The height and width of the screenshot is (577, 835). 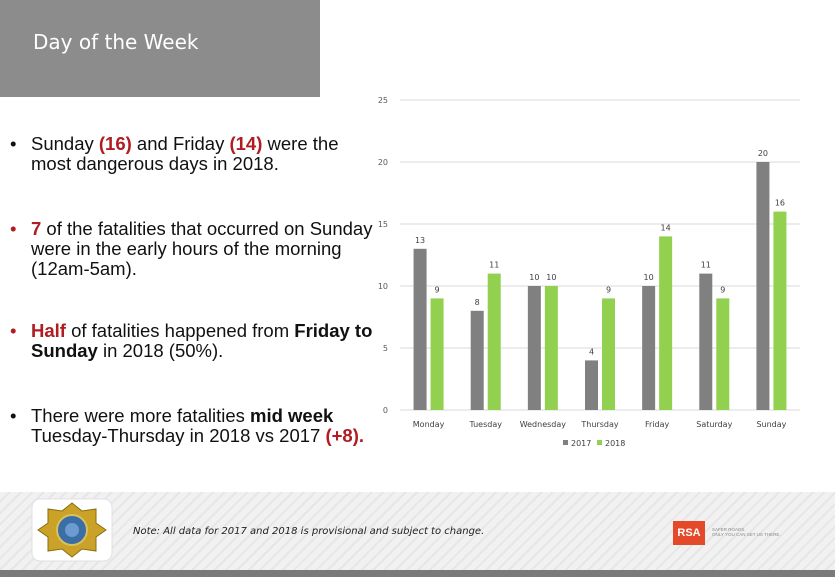 What do you see at coordinates (714, 424) in the screenshot?
I see `x-tick-label: Saturday` at bounding box center [714, 424].